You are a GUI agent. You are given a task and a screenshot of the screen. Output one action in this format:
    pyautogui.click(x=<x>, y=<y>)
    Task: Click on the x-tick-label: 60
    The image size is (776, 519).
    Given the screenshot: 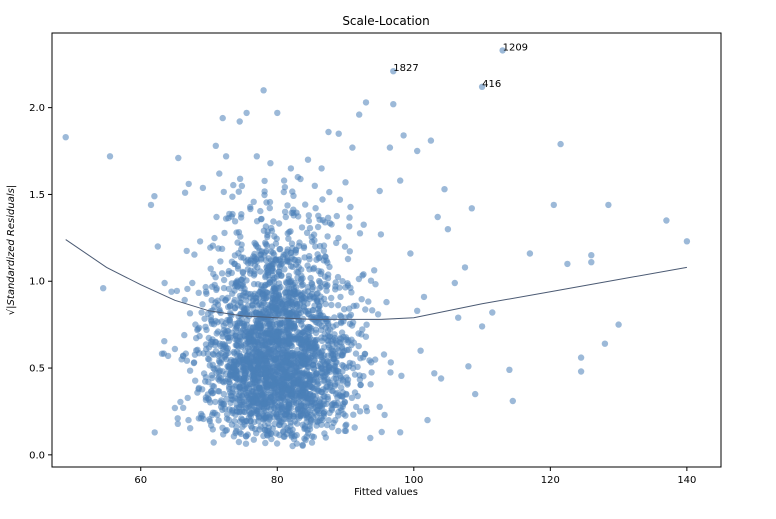 What is the action you would take?
    pyautogui.click(x=140, y=480)
    